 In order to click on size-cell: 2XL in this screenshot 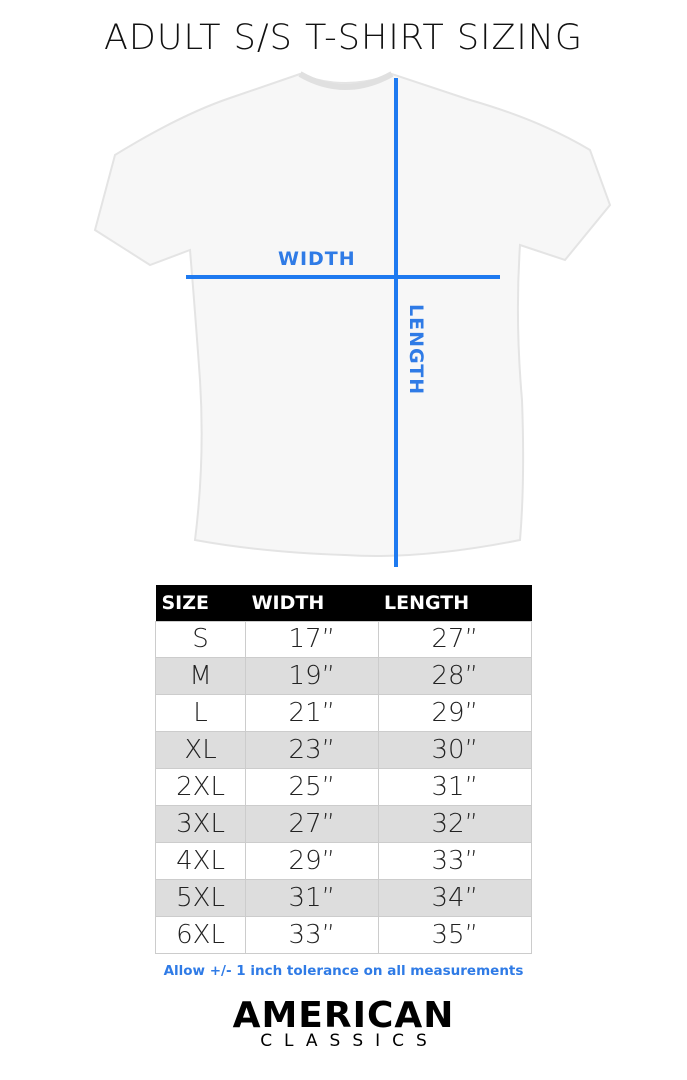, I will do `click(200, 787)`.